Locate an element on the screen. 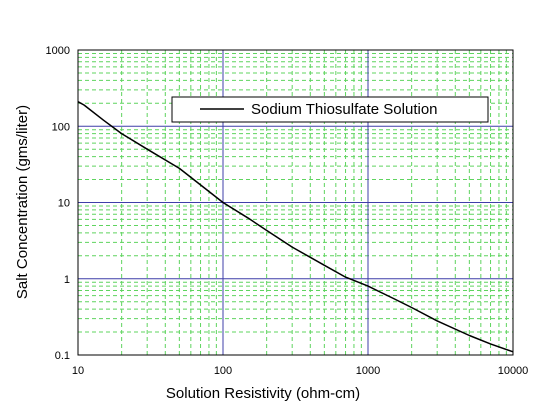 Image resolution: width=542 pixels, height=415 pixels. x-tick-label: 100 is located at coordinates (223, 371).